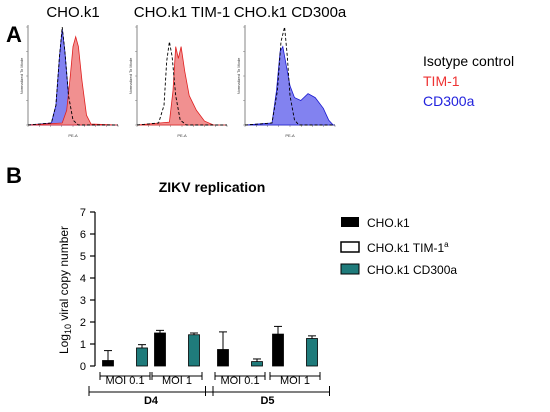 The height and width of the screenshot is (412, 550). I want to click on y-tick-label: 1, so click(83, 345).